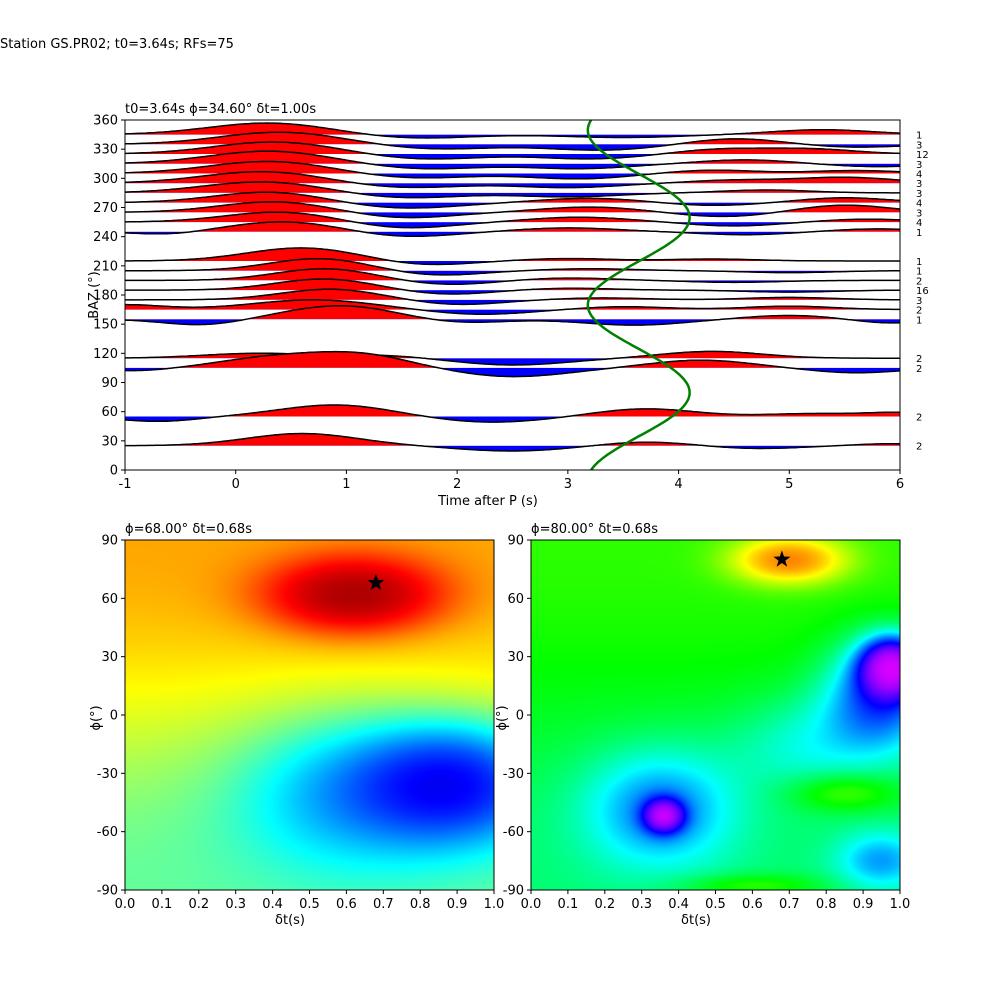 Image resolution: width=1000 pixels, height=1000 pixels. Describe the element at coordinates (502, 717) in the screenshot. I see `right-y-label: ϕ(°)` at that location.